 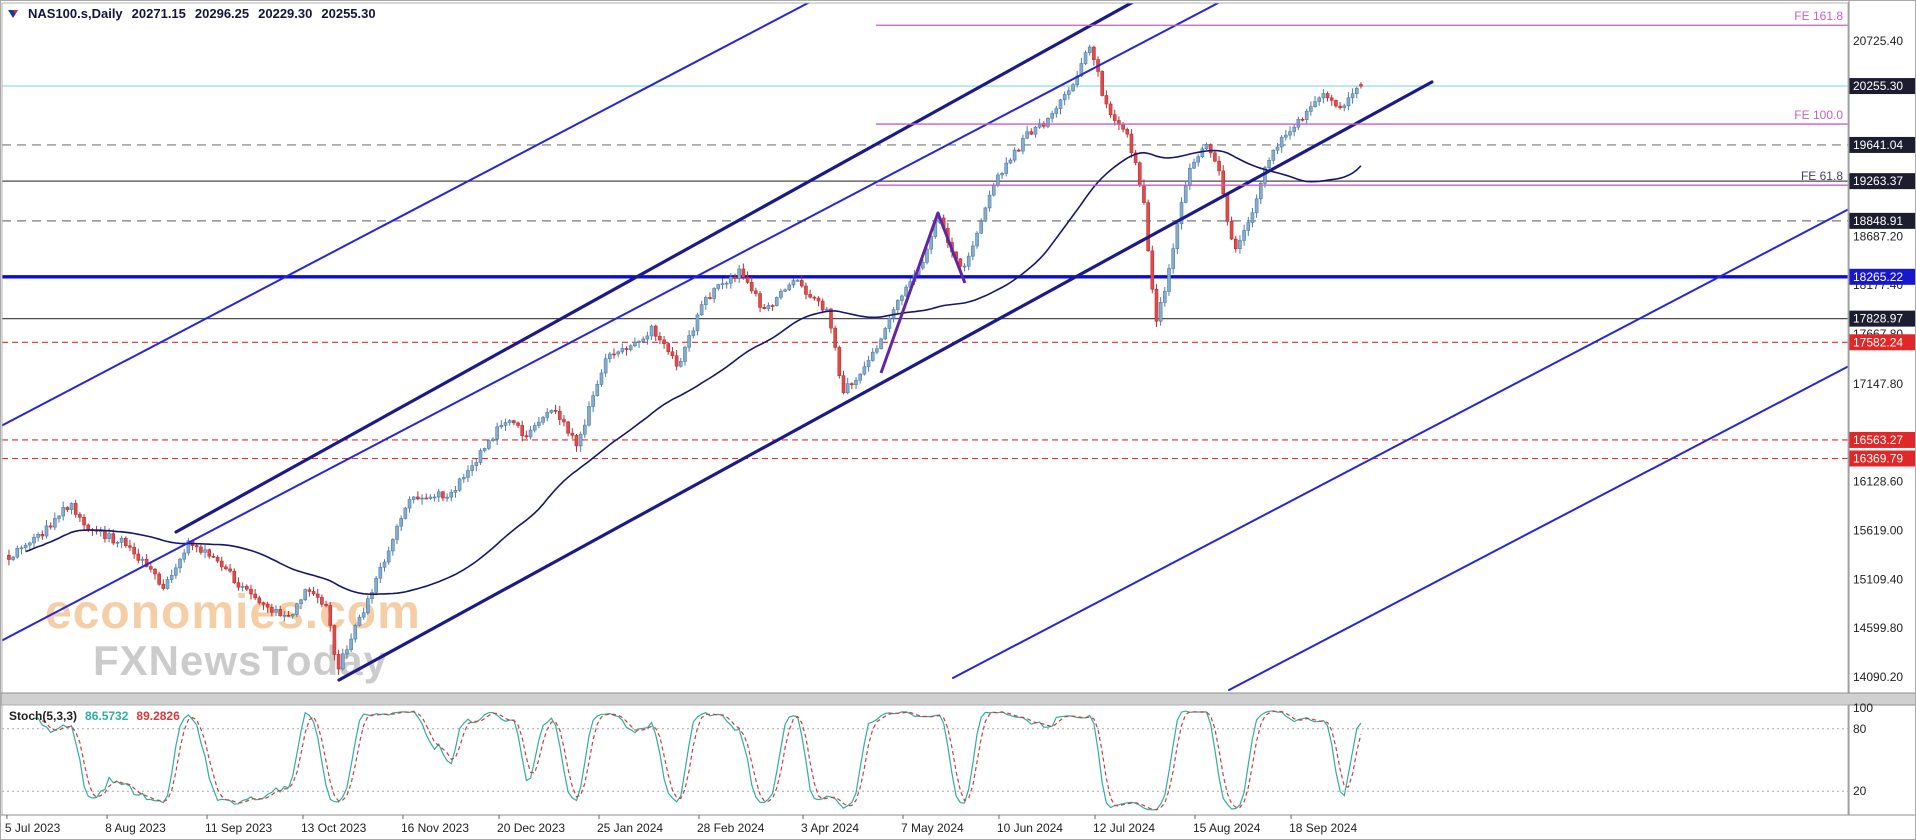 I want to click on time-axis, so click(x=958, y=827).